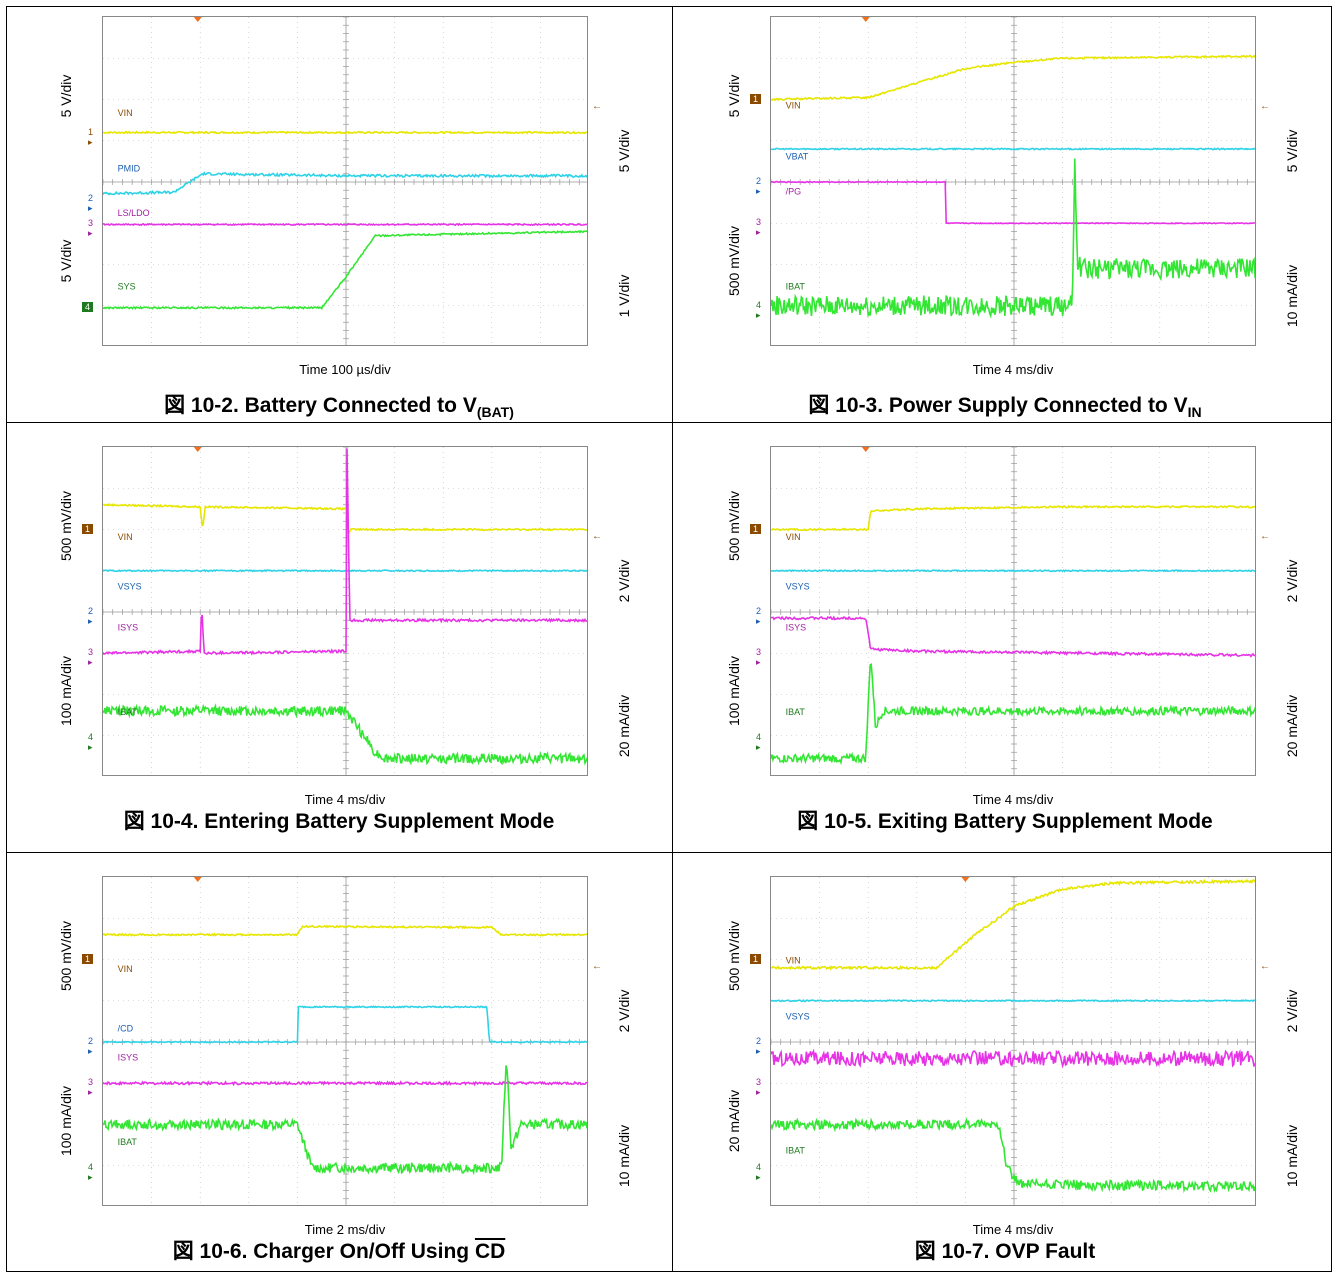  What do you see at coordinates (345, 1024) in the screenshot?
I see `trace--cd` at bounding box center [345, 1024].